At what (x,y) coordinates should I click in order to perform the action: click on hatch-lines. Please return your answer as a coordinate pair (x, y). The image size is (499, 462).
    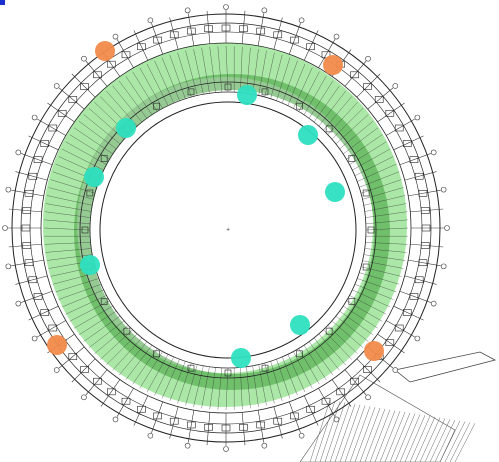
    Looking at the image, I should click on (392, 430).